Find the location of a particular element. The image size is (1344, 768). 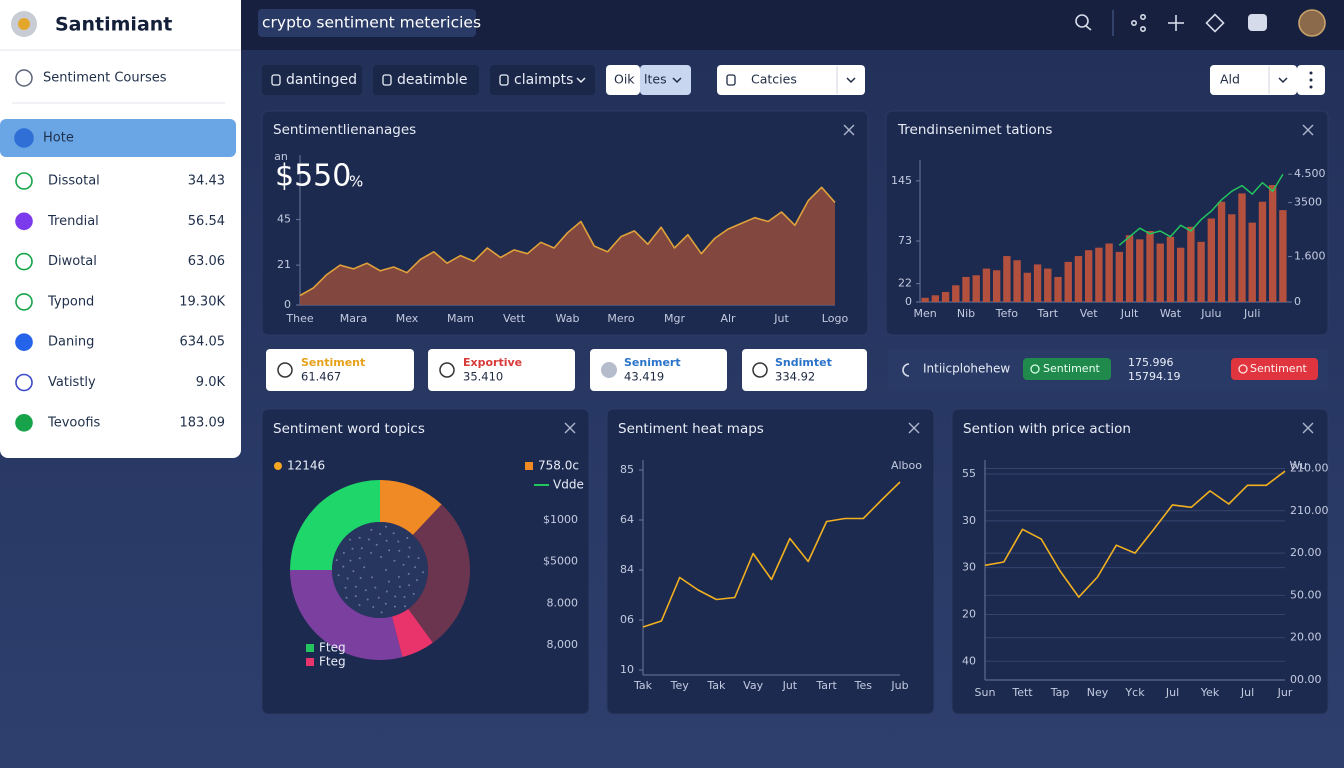

share-icon is located at coordinates (1134, 22).